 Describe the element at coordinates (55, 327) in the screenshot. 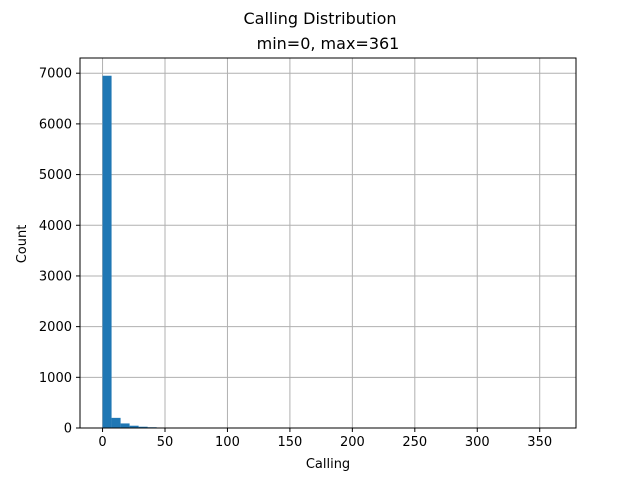

I see `y-tick-label: 2000` at that location.